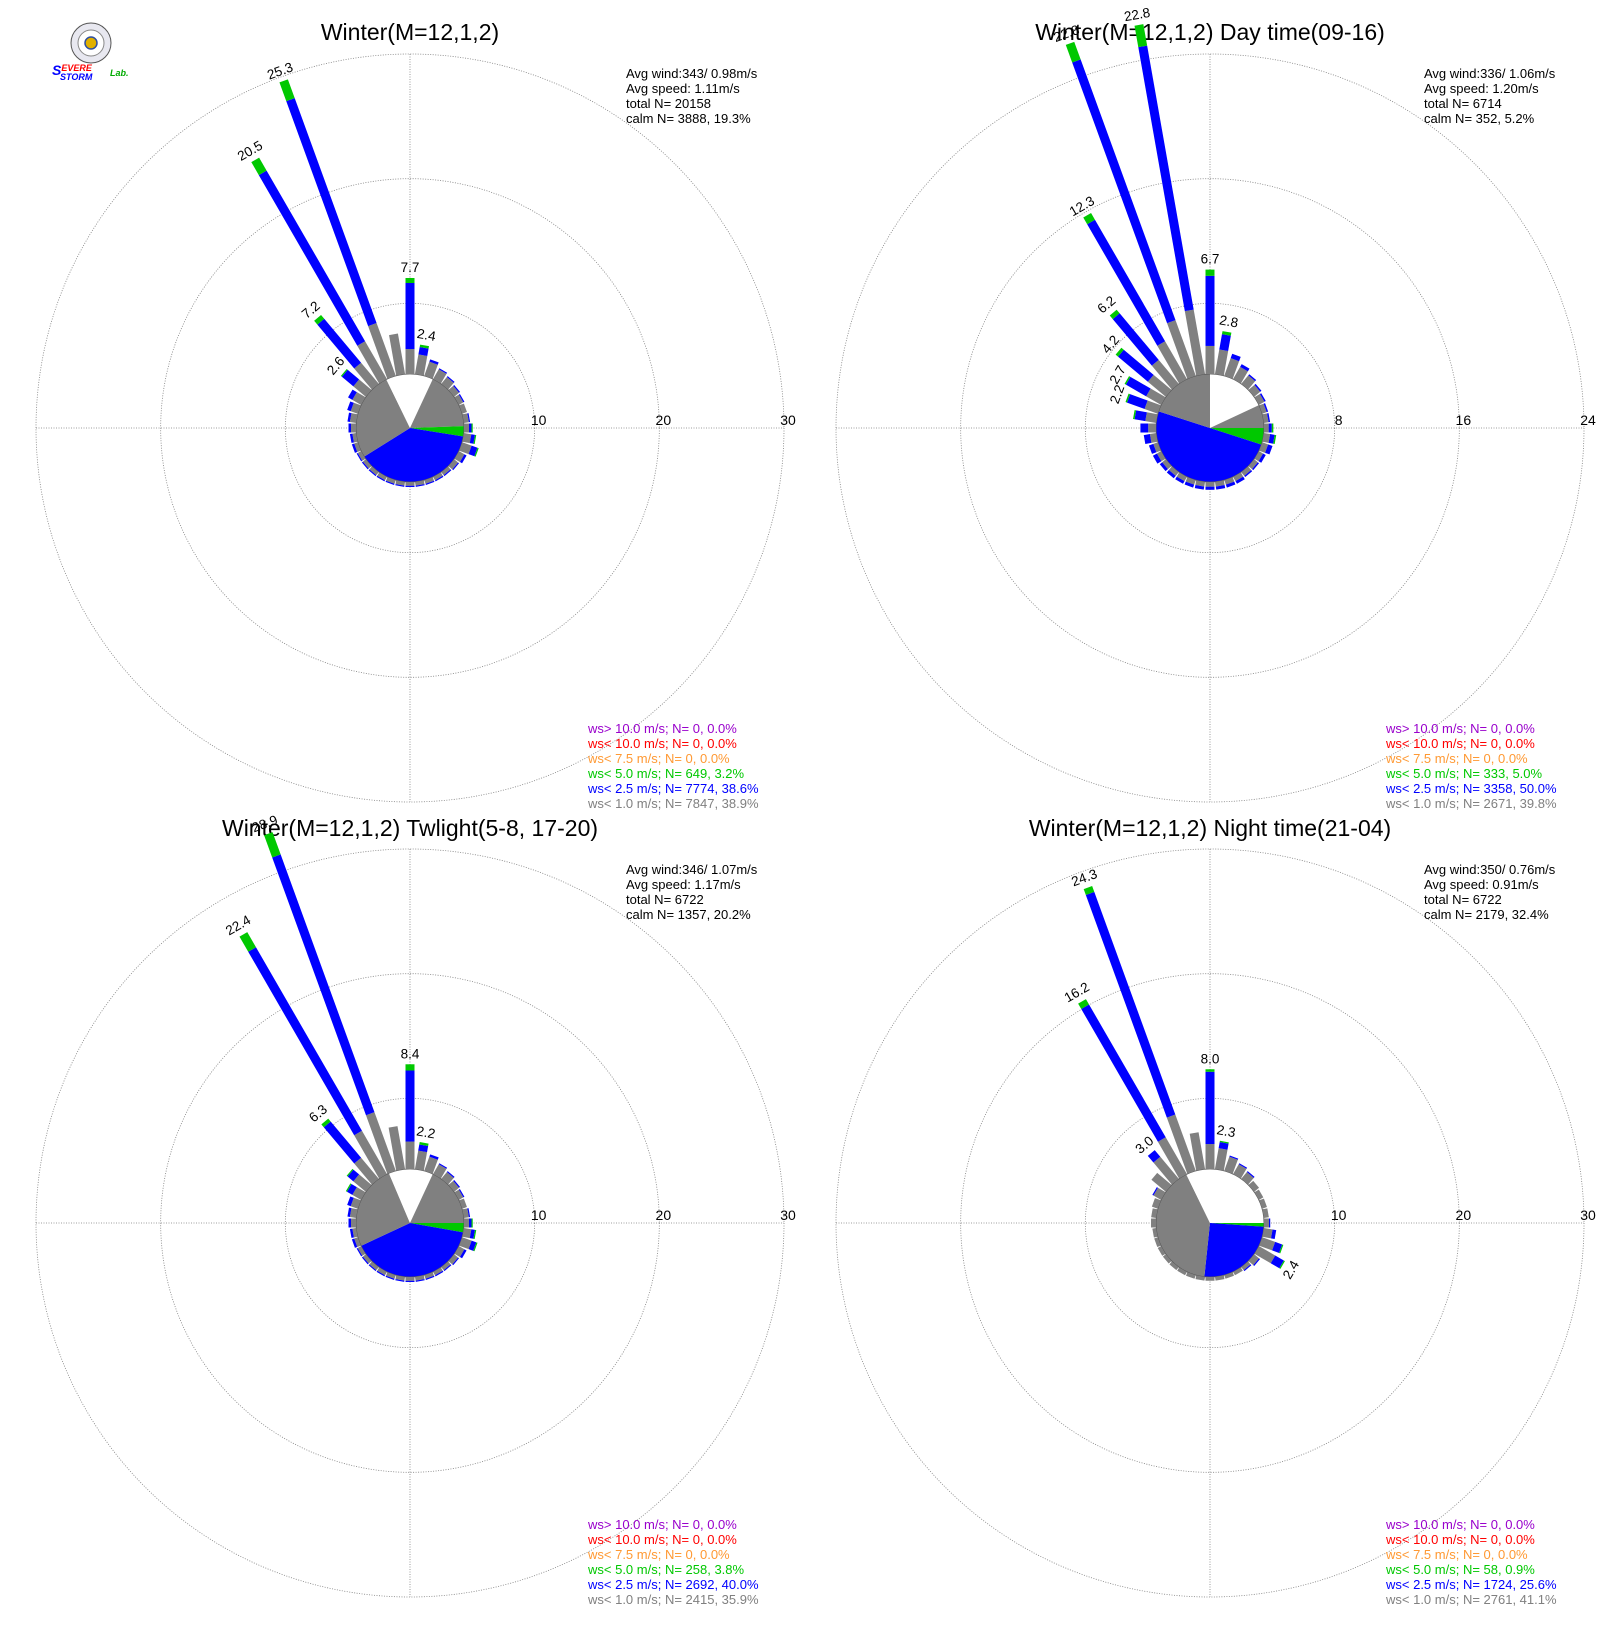  Describe the element at coordinates (1210, 259) in the screenshot. I see `bar-label: 6.7` at that location.